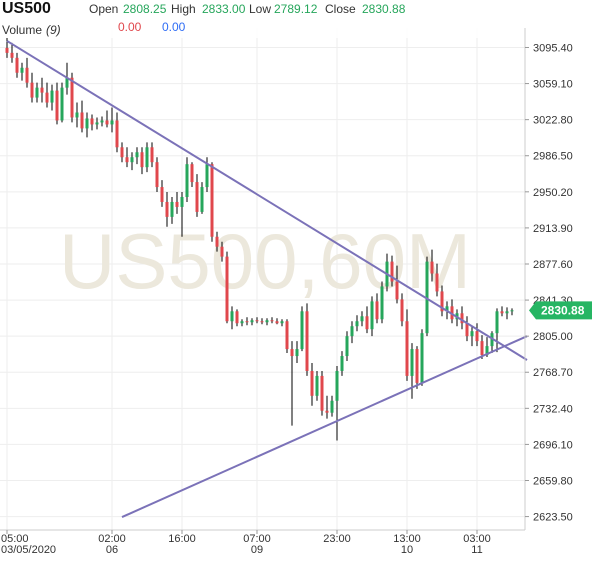  Describe the element at coordinates (553, 337) in the screenshot. I see `y-tick-label: 2805.00` at that location.